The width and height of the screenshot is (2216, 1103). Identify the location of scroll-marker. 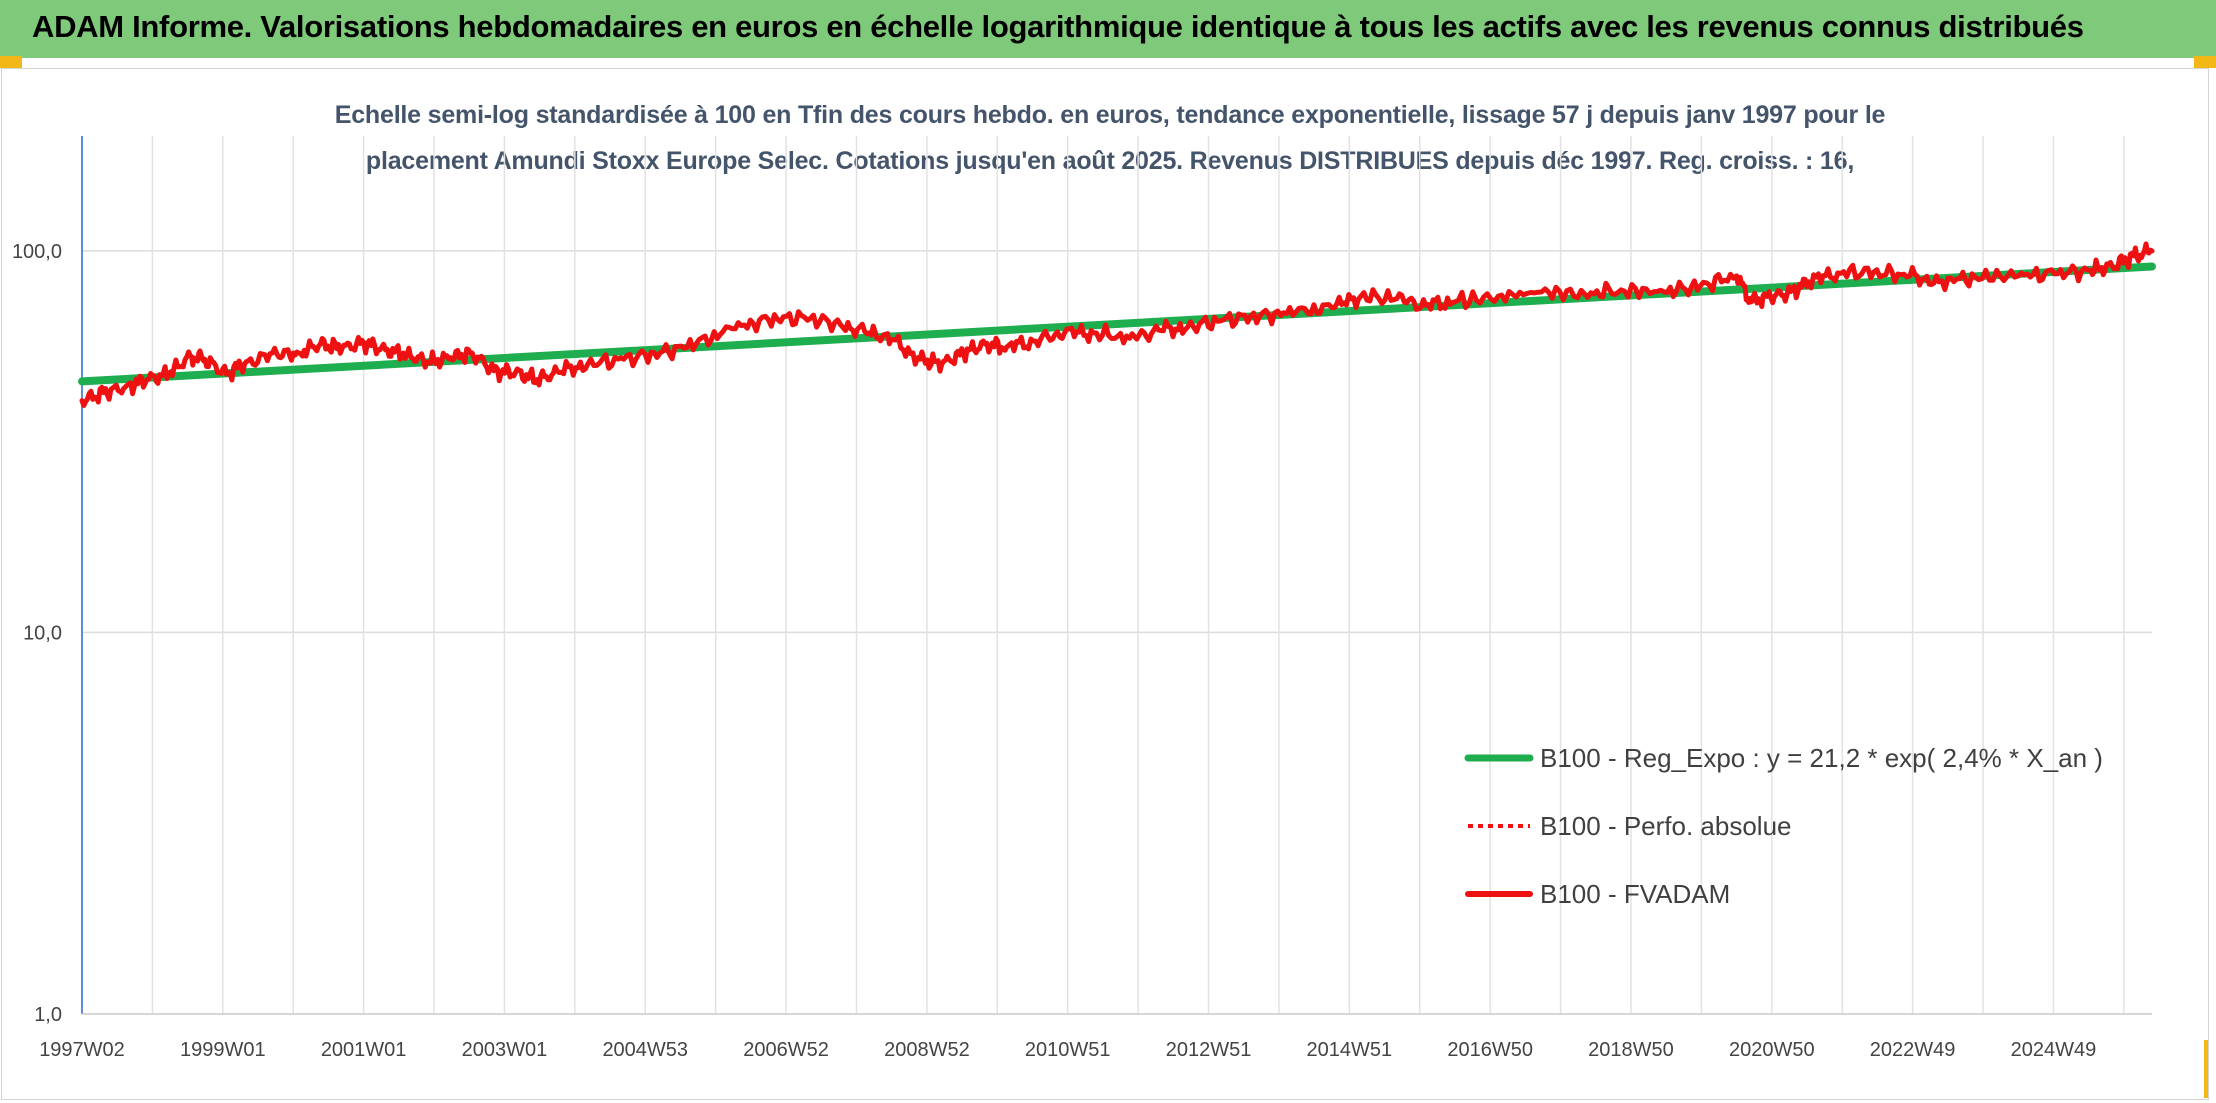
(2206, 1069).